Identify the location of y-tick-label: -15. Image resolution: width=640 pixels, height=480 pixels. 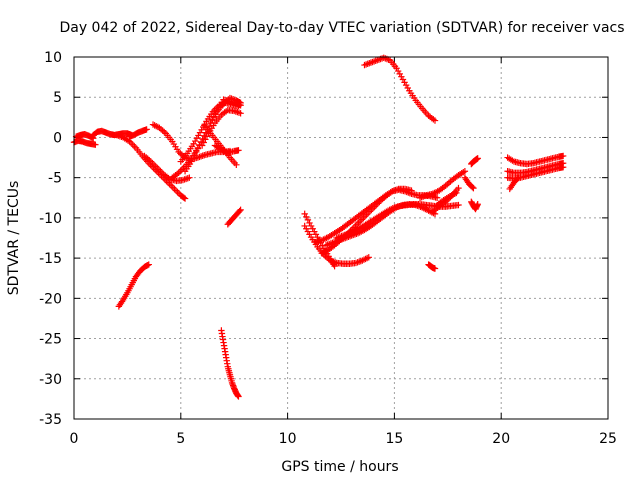
(50, 259).